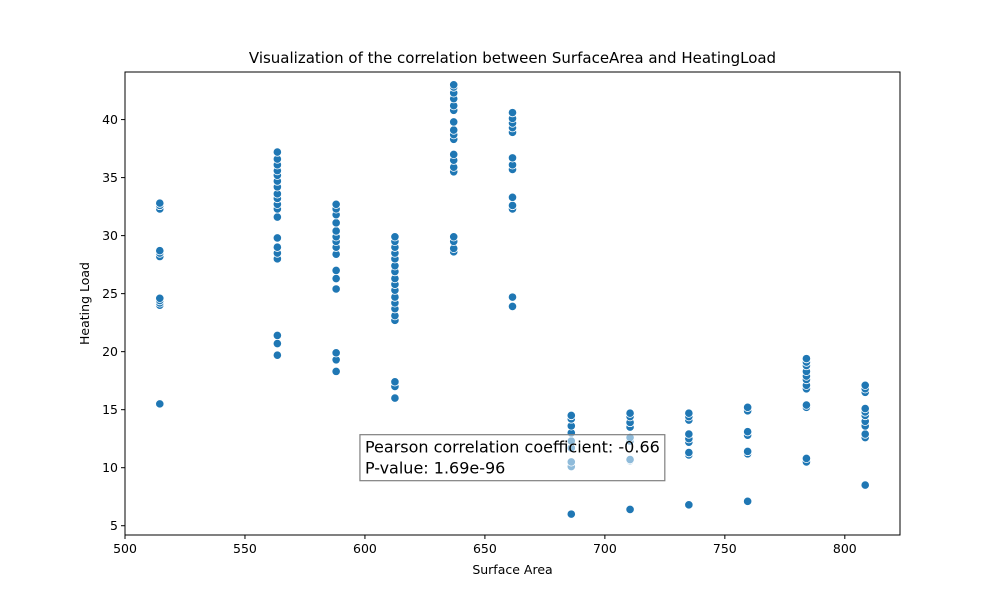 The image size is (1000, 600). I want to click on annotation-pvalue-text: P-value: 1.69e-96, so click(435, 468).